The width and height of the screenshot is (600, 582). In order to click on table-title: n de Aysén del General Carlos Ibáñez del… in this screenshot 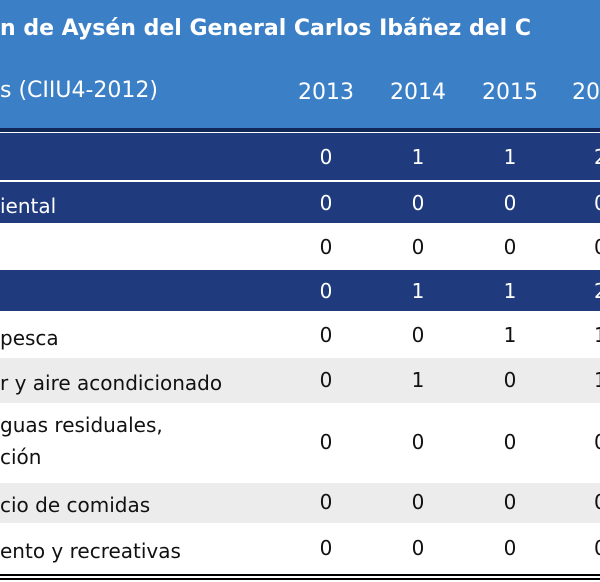, I will do `click(265, 28)`.